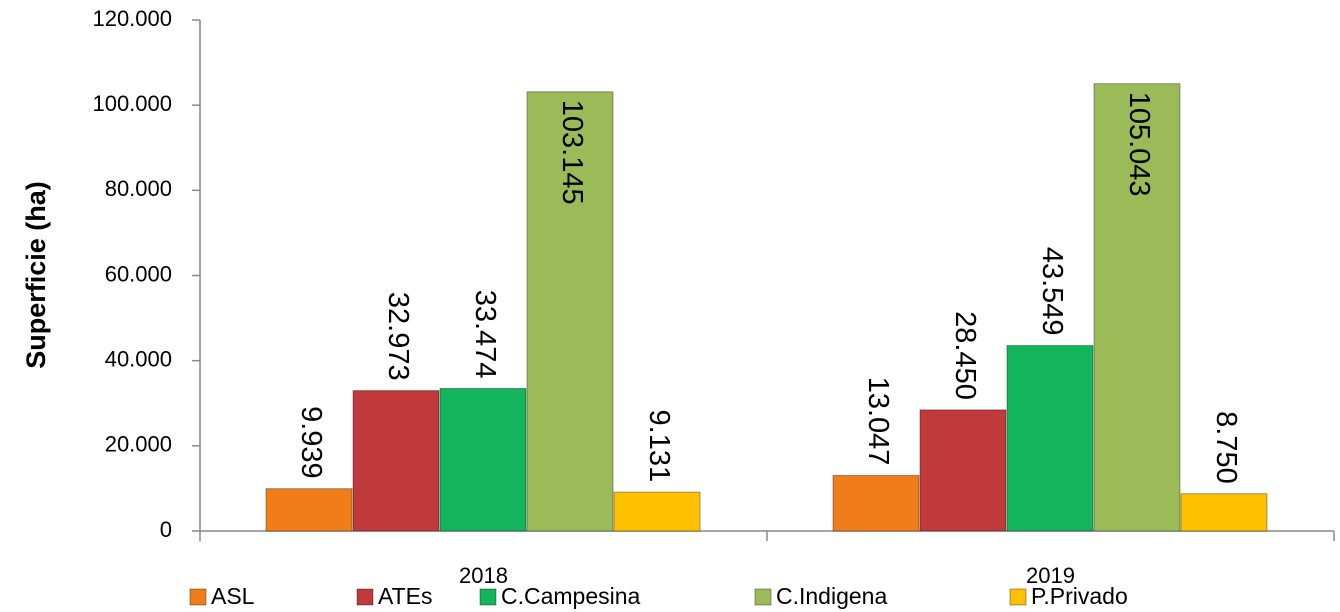  Describe the element at coordinates (878, 421) in the screenshot. I see `data-label: 13.047` at that location.